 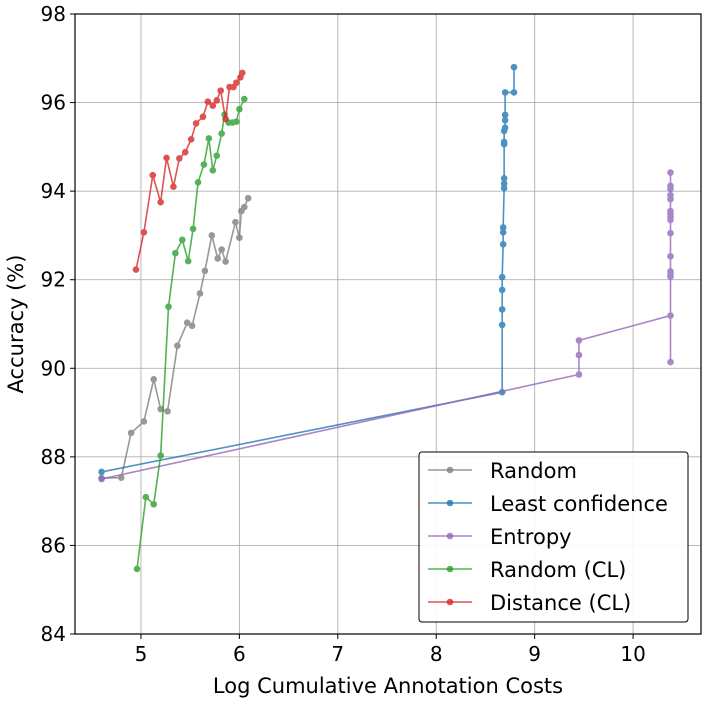 I want to click on y-tick-label: 86, so click(x=53, y=545).